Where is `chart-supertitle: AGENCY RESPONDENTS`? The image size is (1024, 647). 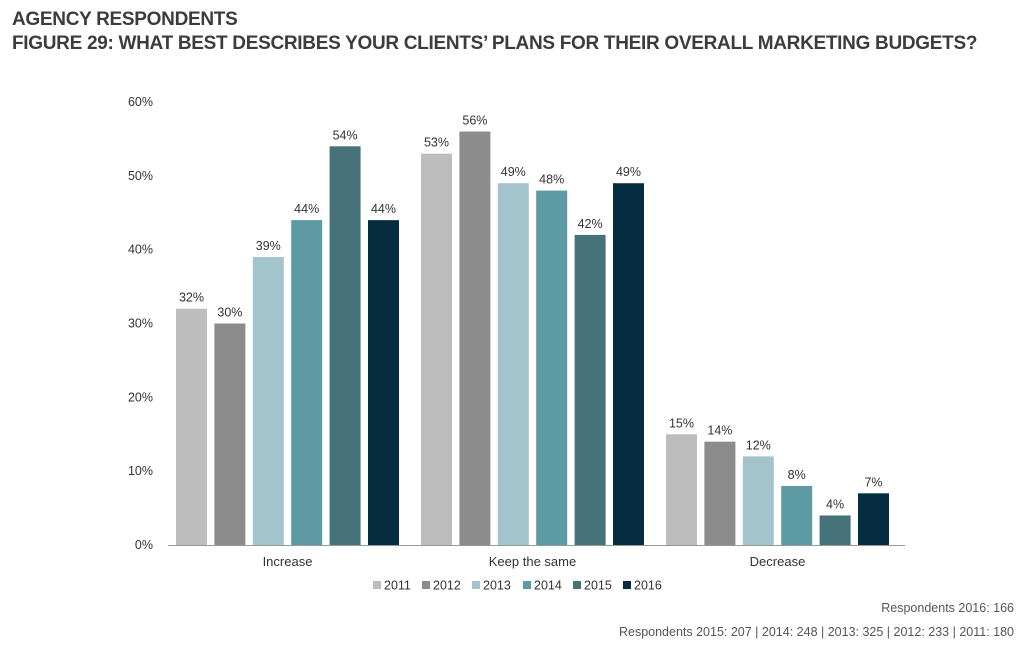 chart-supertitle: AGENCY RESPONDENTS is located at coordinates (125, 19).